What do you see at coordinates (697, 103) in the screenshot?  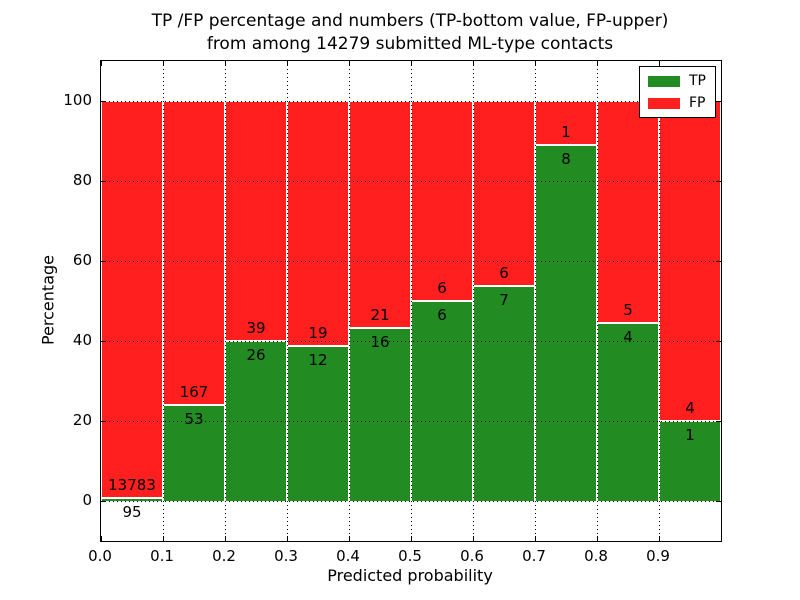 I see `legend-label-fp: FP` at bounding box center [697, 103].